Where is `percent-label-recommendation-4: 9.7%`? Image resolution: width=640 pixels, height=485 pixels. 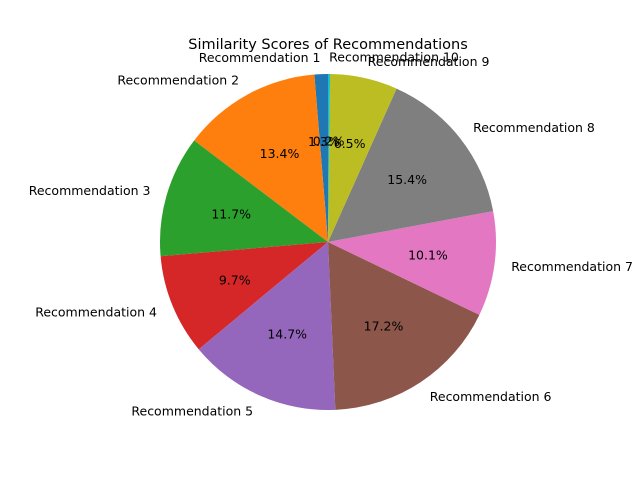
percent-label-recommendation-4: 9.7% is located at coordinates (235, 280).